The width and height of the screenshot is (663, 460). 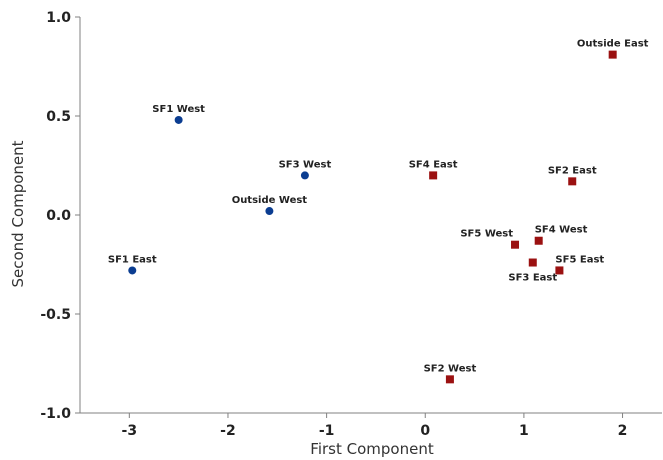 I want to click on data-point-label: SF2 East, so click(x=572, y=170).